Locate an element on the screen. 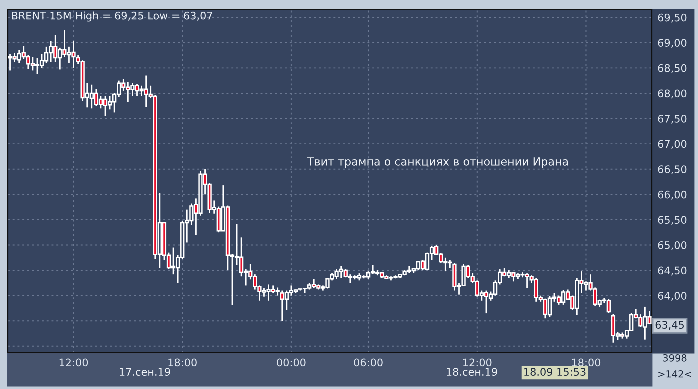  y-tick-label: 66,50 is located at coordinates (672, 170).